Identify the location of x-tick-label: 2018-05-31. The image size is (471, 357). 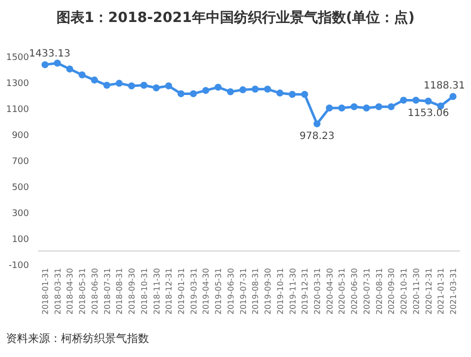
(83, 291).